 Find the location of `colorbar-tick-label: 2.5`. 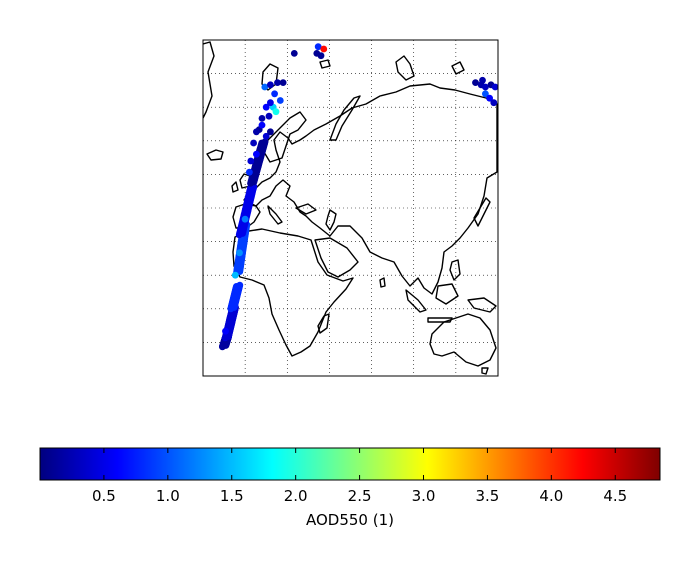

colorbar-tick-label: 2.5 is located at coordinates (360, 496).